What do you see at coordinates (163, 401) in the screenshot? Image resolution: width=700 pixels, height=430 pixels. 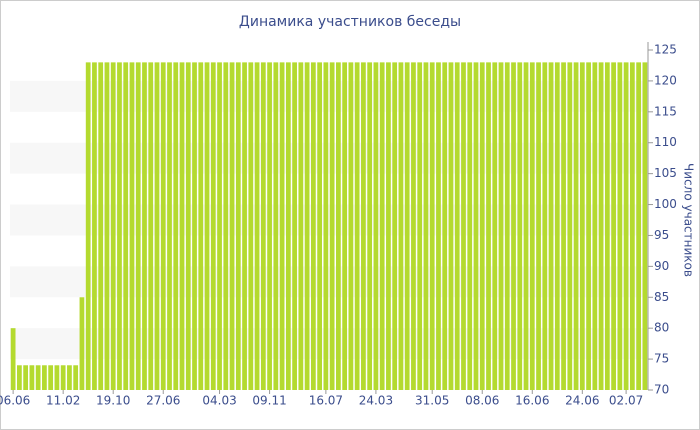 I see `x-tick-label: 27.06` at bounding box center [163, 401].